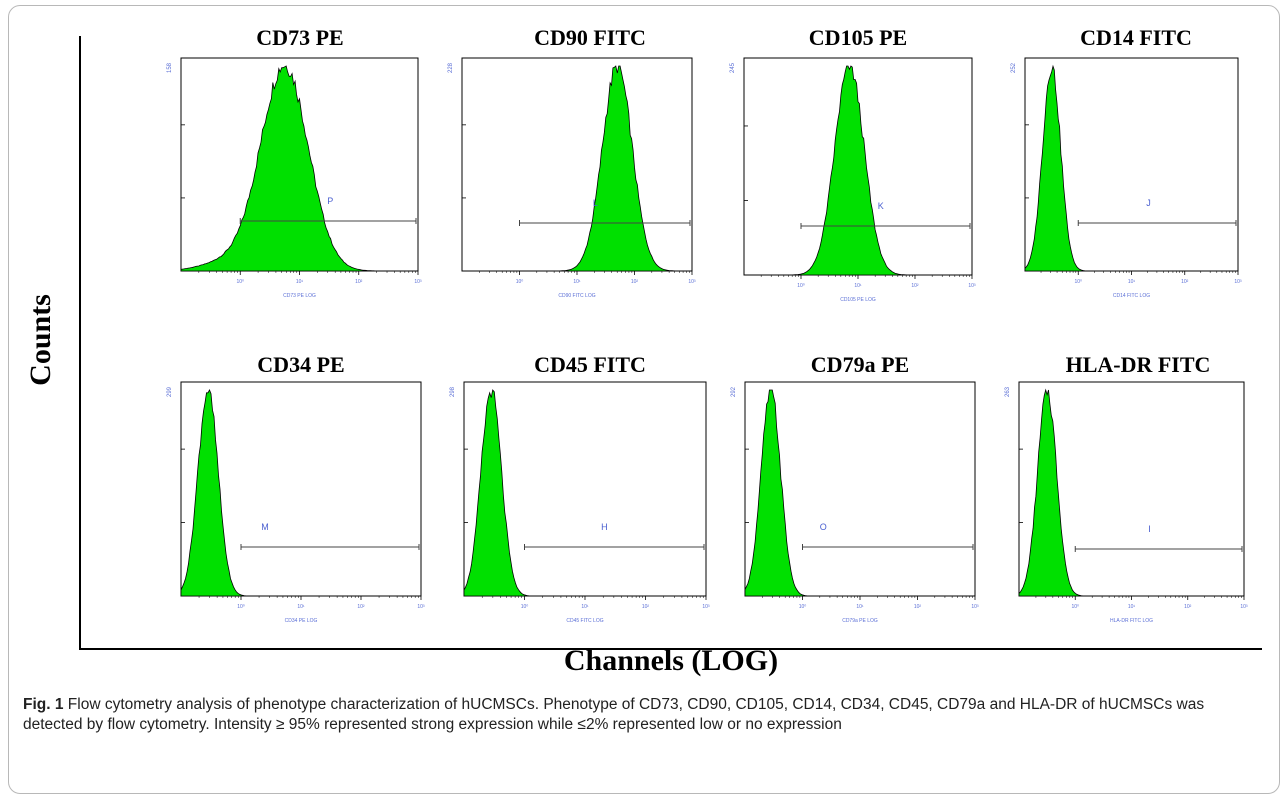  I want to click on parameter-label: CD45 FITC LOG, so click(584, 621).